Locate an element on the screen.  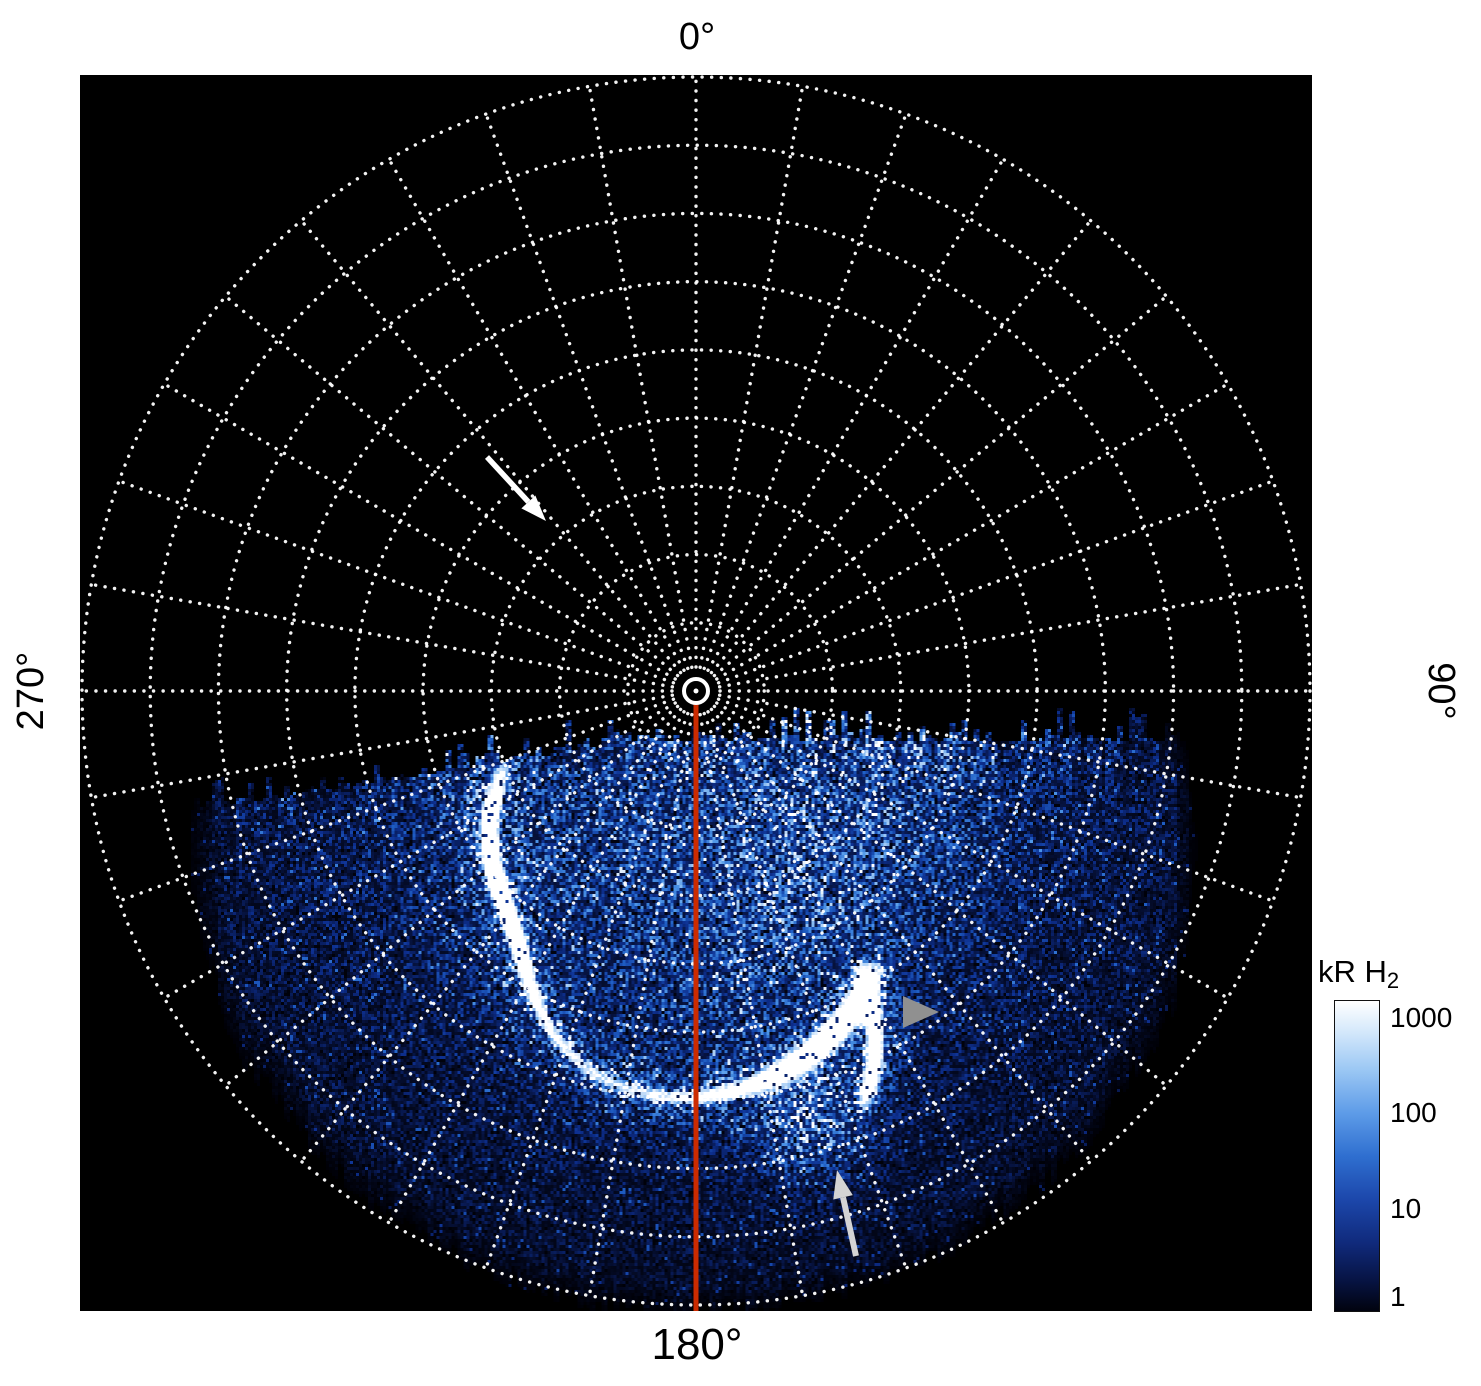
colorbar-title-main: kR H is located at coordinates (1352, 971).